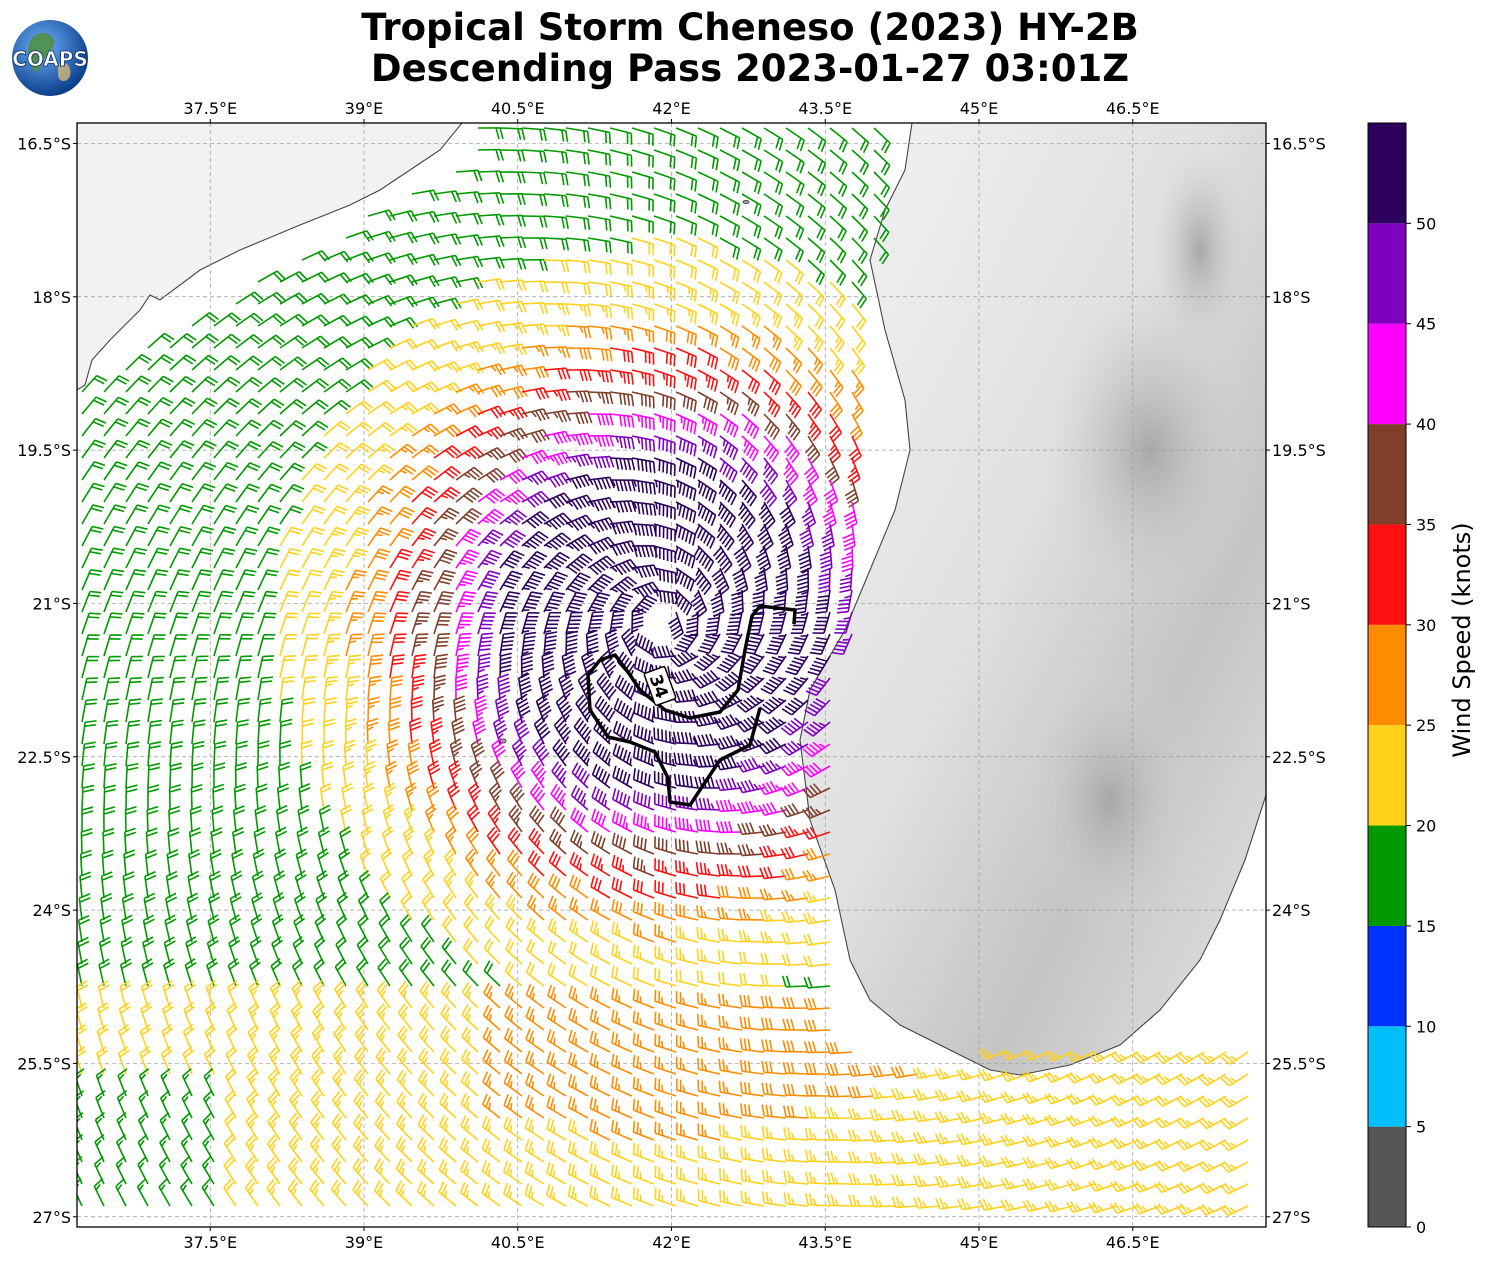  I want to click on colorbar-tick-label: 20, so click(1426, 826).